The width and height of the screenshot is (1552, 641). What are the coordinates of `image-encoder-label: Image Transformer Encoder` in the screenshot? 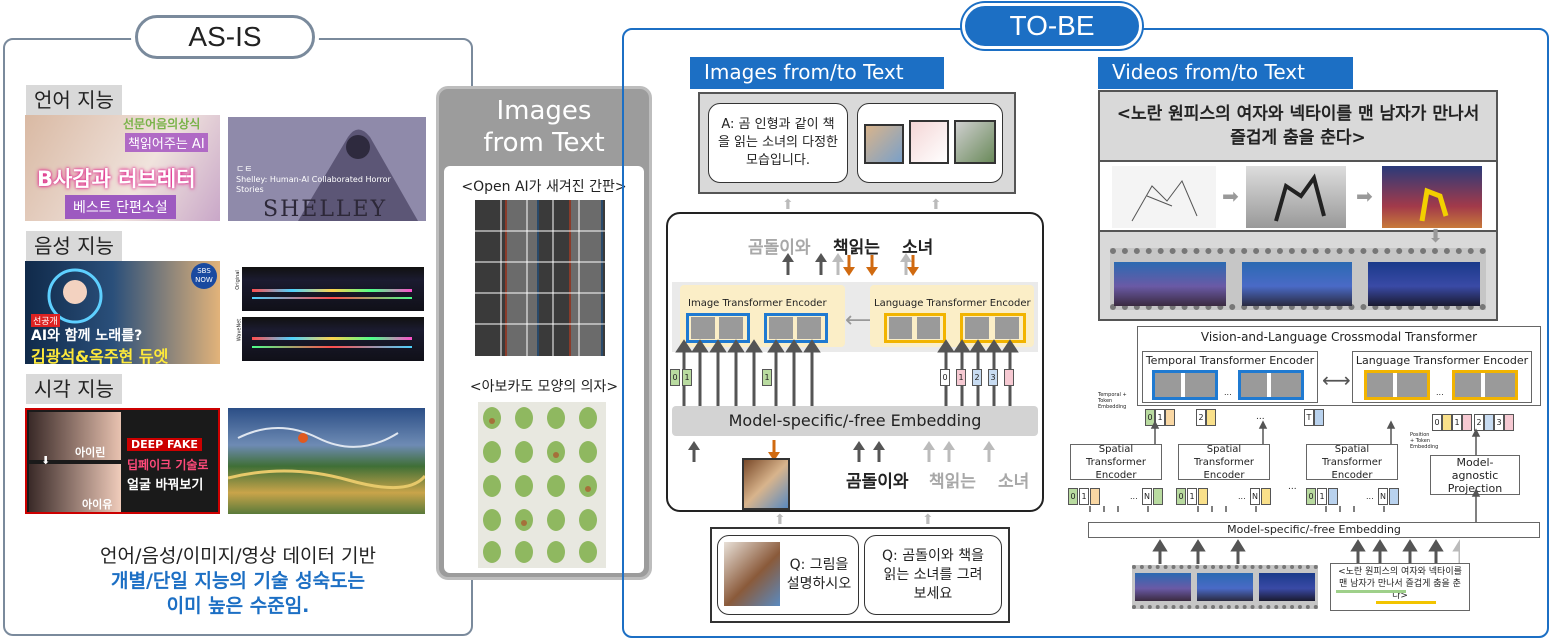 It's located at (757, 303).